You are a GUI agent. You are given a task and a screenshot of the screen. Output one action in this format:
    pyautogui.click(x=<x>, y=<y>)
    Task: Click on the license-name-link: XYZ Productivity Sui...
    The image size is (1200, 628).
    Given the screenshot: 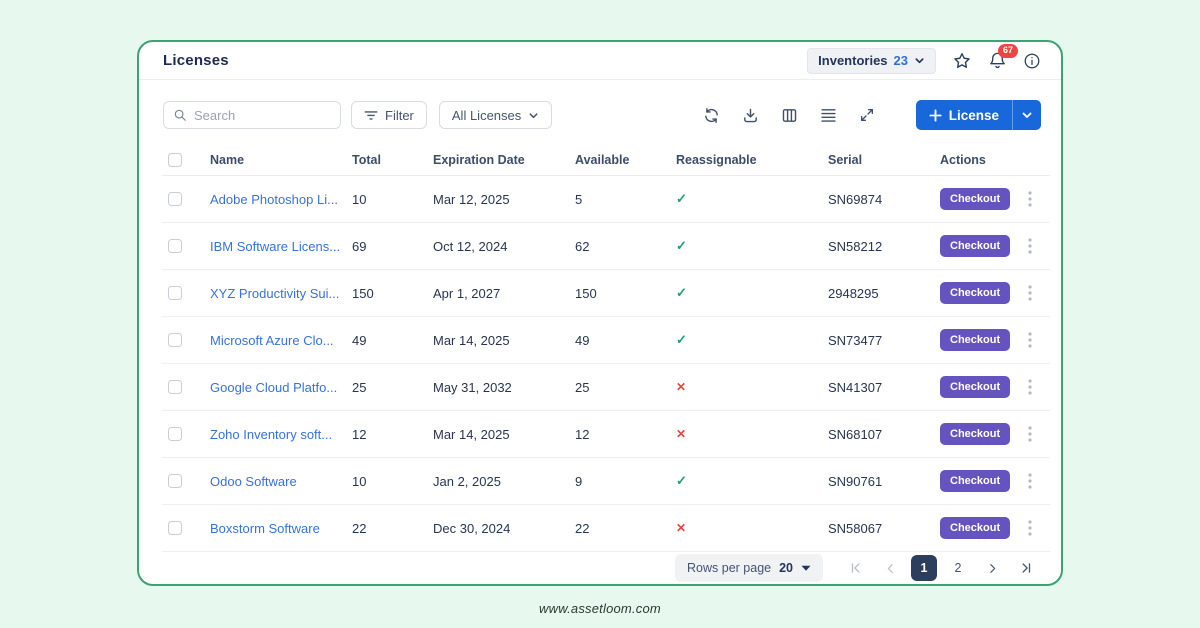 What is the action you would take?
    pyautogui.click(x=275, y=293)
    